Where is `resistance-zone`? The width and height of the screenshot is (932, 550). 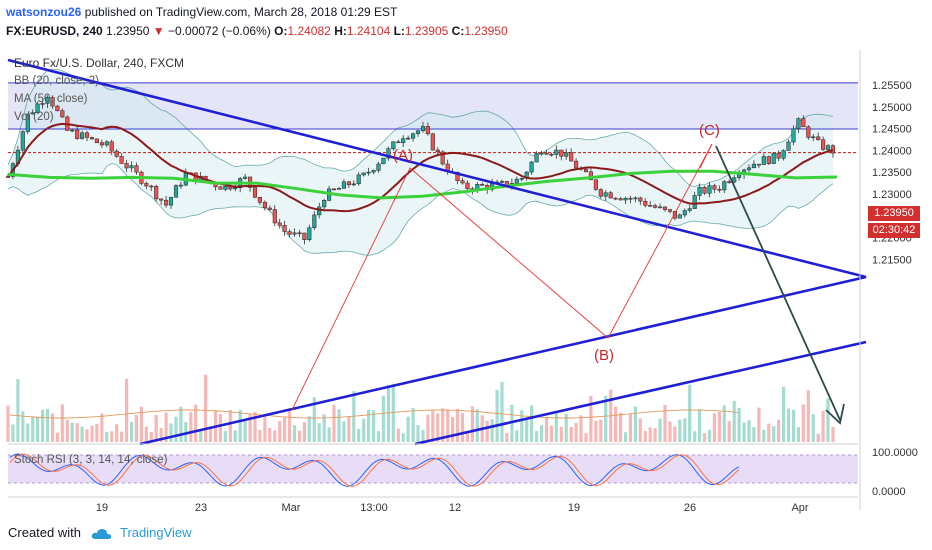 resistance-zone is located at coordinates (433, 106).